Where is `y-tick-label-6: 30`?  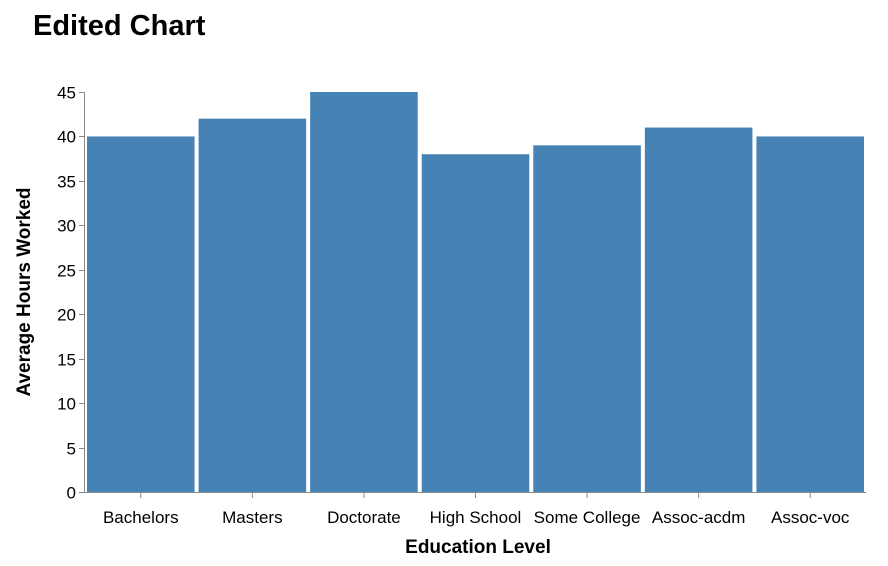
y-tick-label-6: 30 is located at coordinates (66, 226).